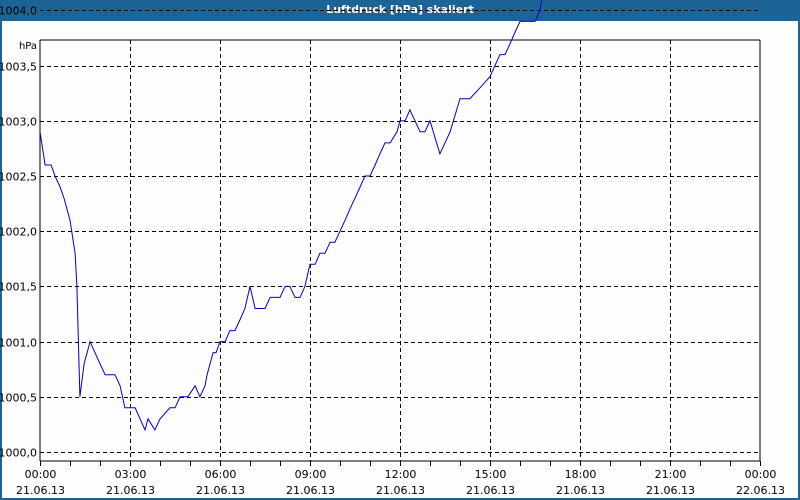  I want to click on y-tick-label: 1003,0, so click(18, 122).